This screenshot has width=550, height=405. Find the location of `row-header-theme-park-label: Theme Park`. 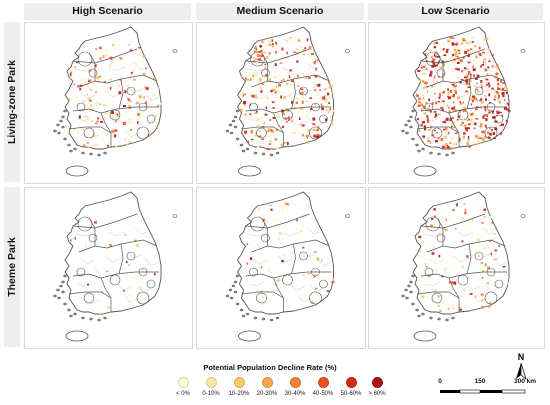

row-header-theme-park-label: Theme Park is located at coordinates (12, 267).